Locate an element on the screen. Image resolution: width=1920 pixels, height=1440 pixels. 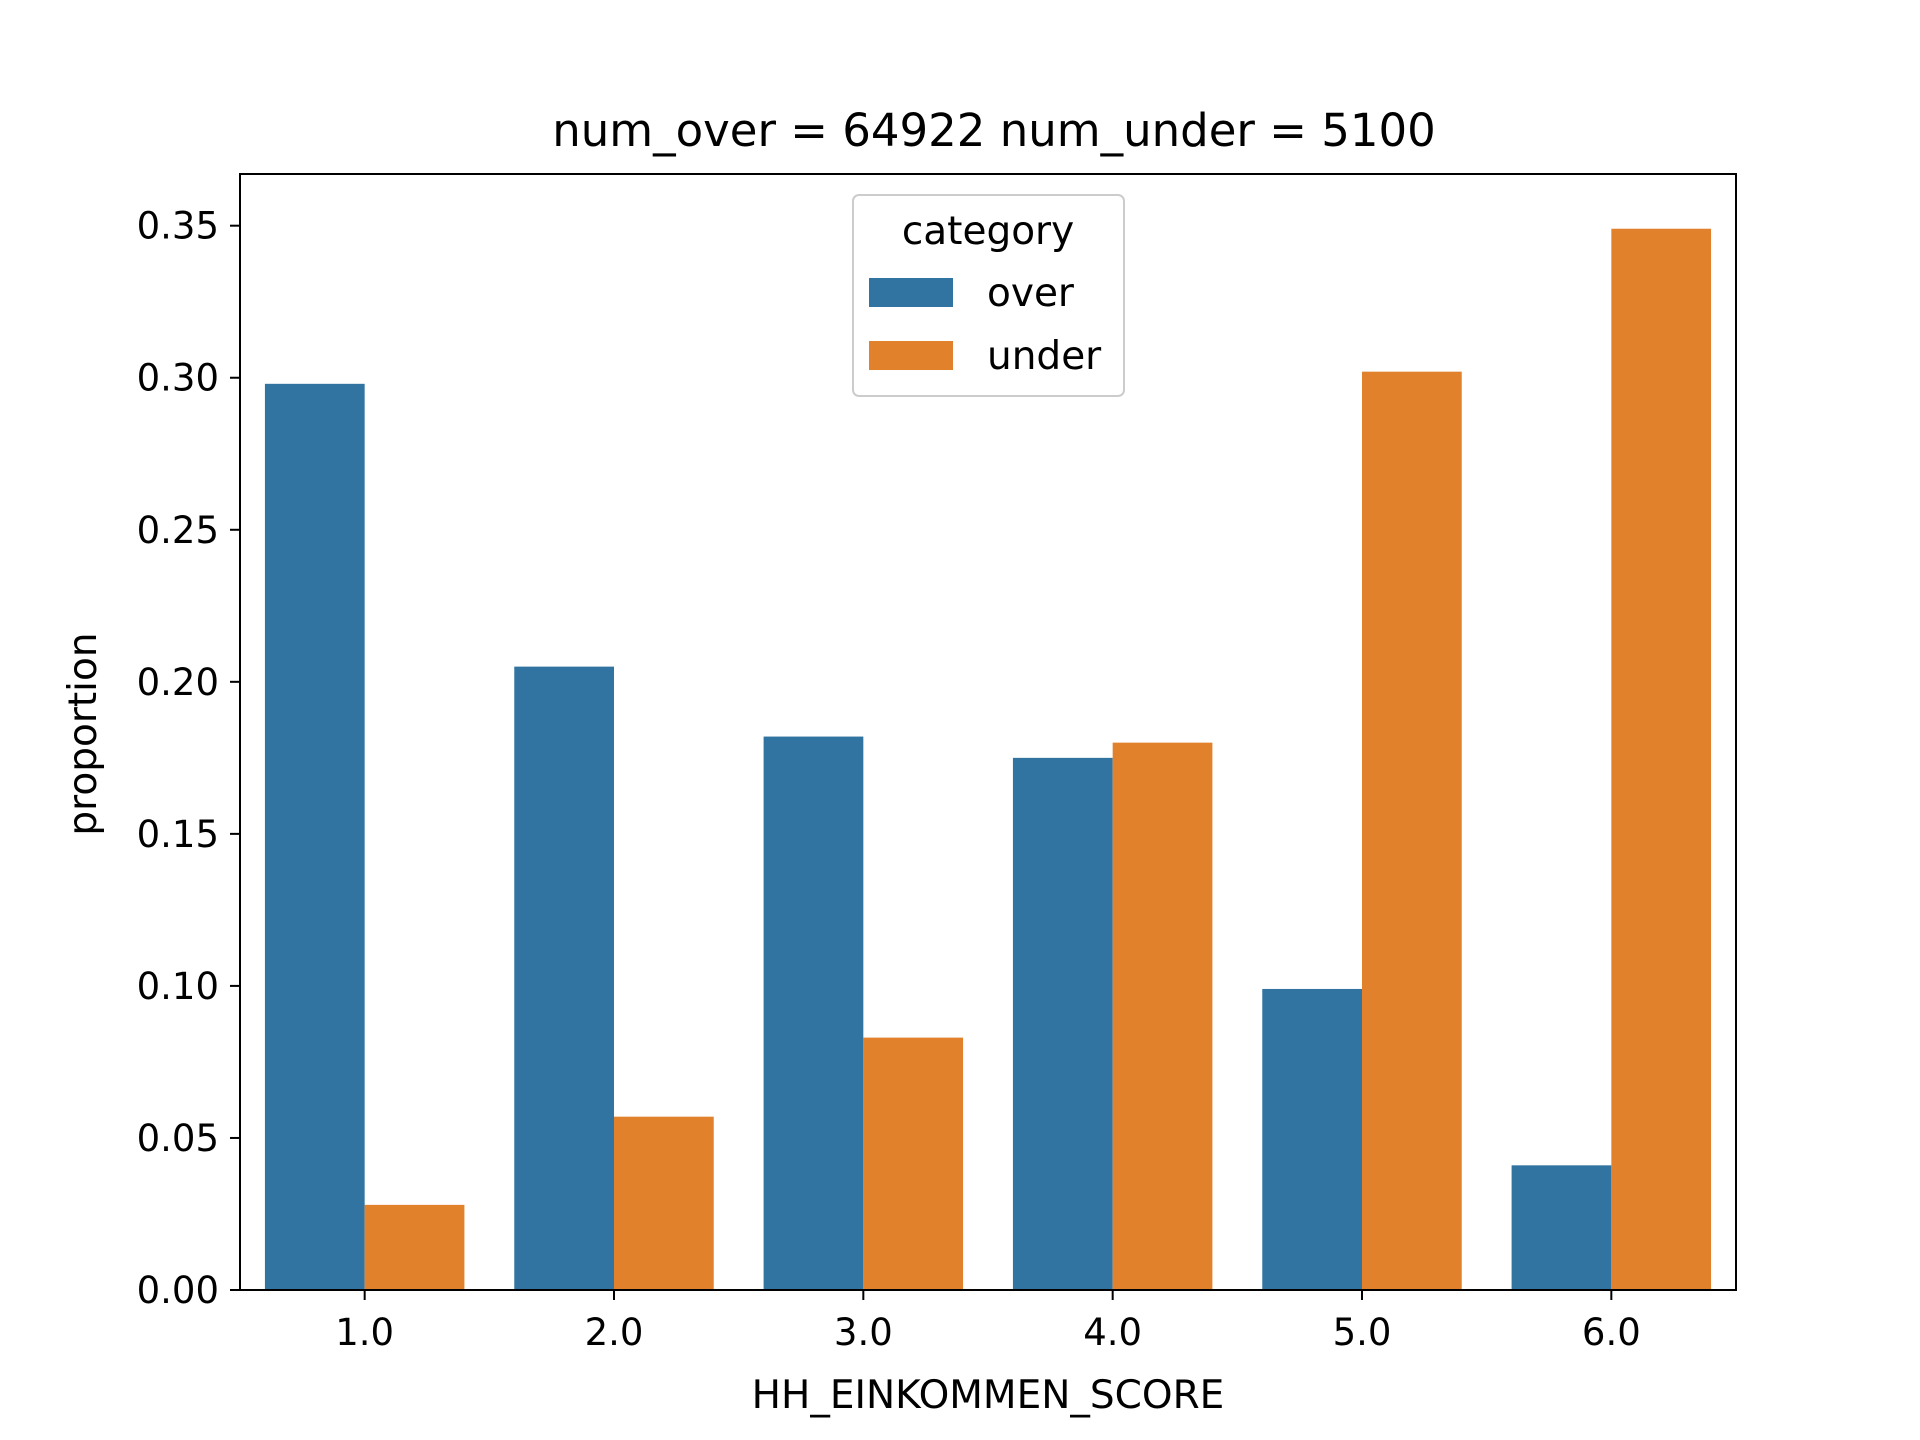
bar-under-2.0 is located at coordinates (664, 1203).